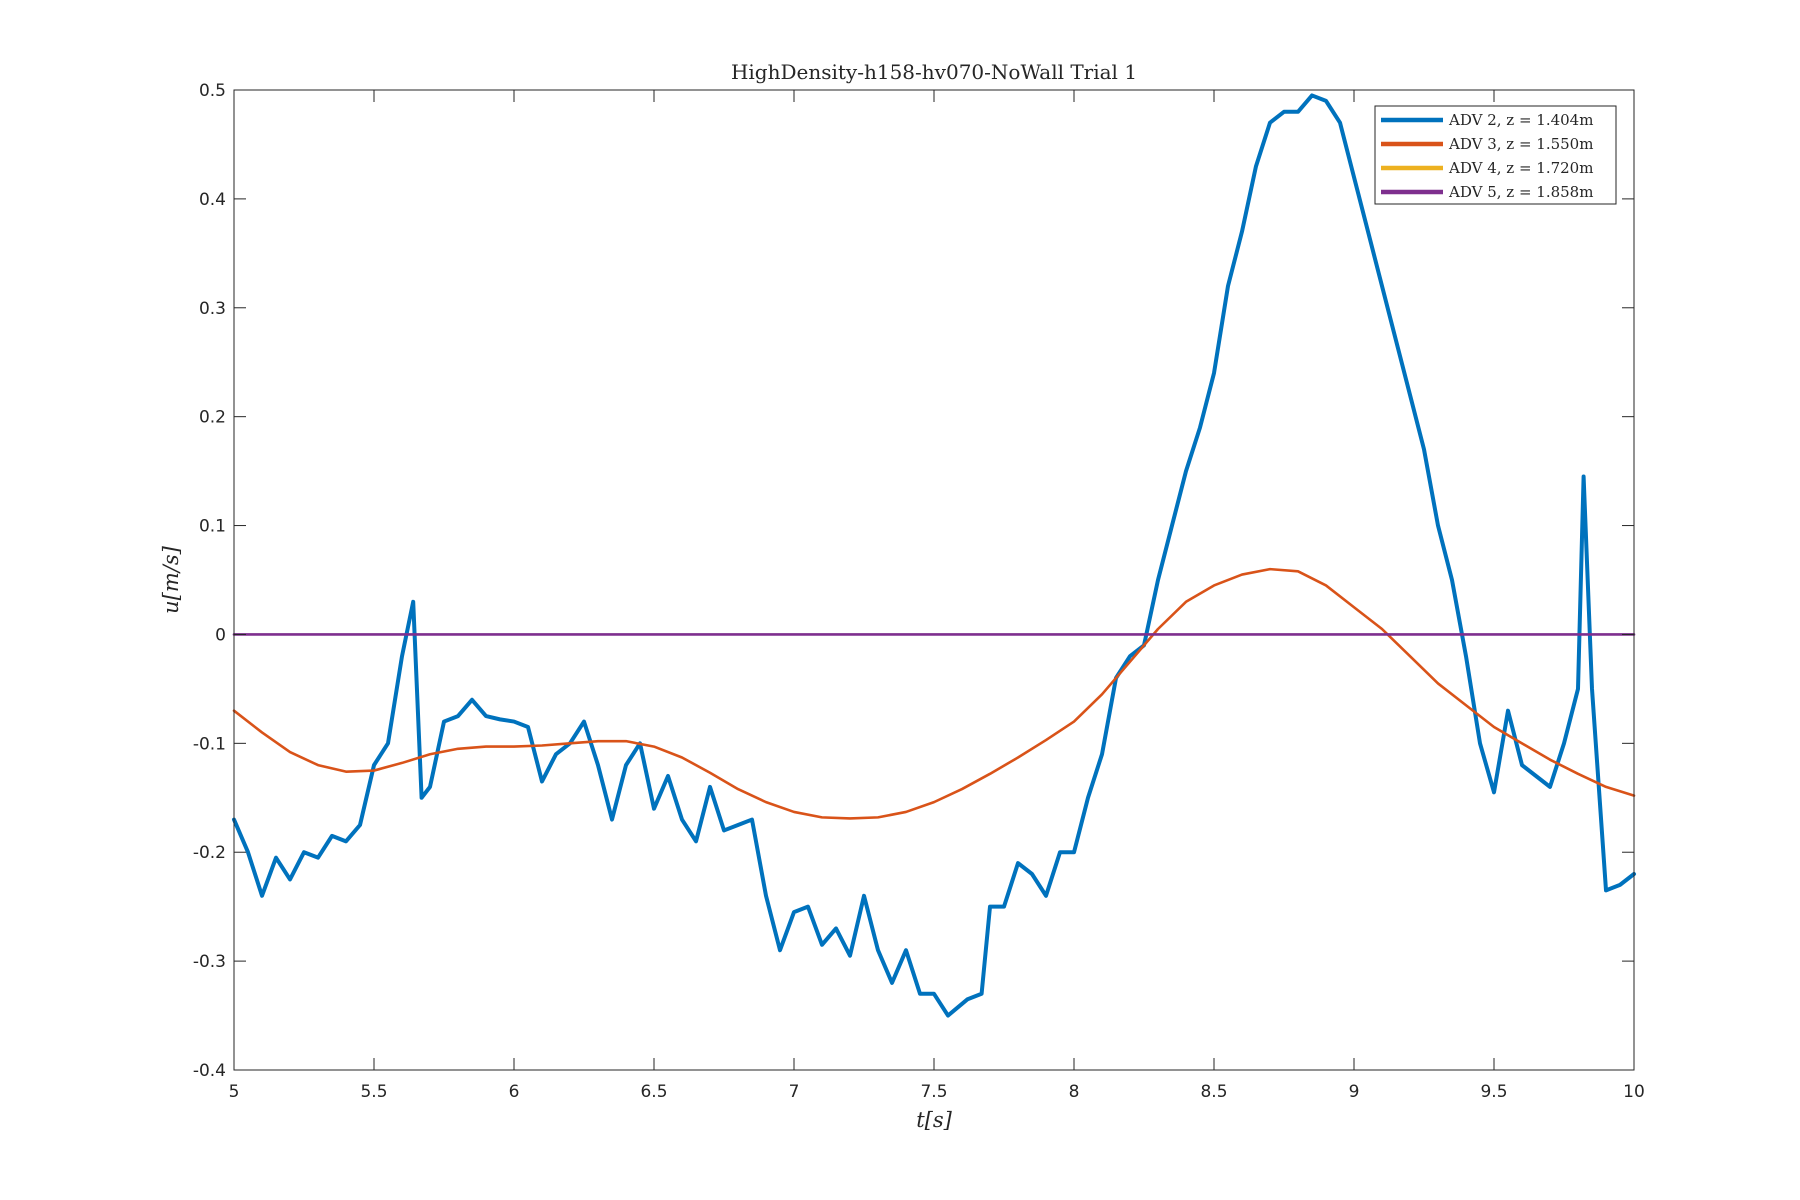  What do you see at coordinates (1520, 120) in the screenshot?
I see `legend-entry-label: ADV 2, z = 1.404m` at bounding box center [1520, 120].